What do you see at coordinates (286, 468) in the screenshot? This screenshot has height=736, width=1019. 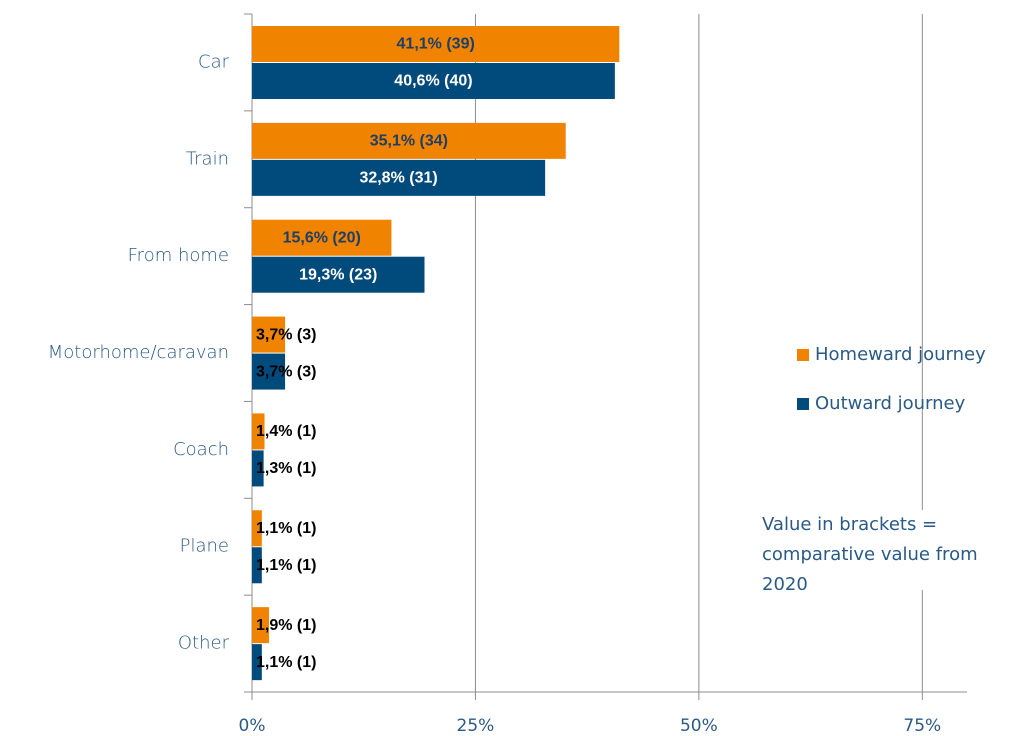 I see `data-label: 1,3% (1)` at bounding box center [286, 468].